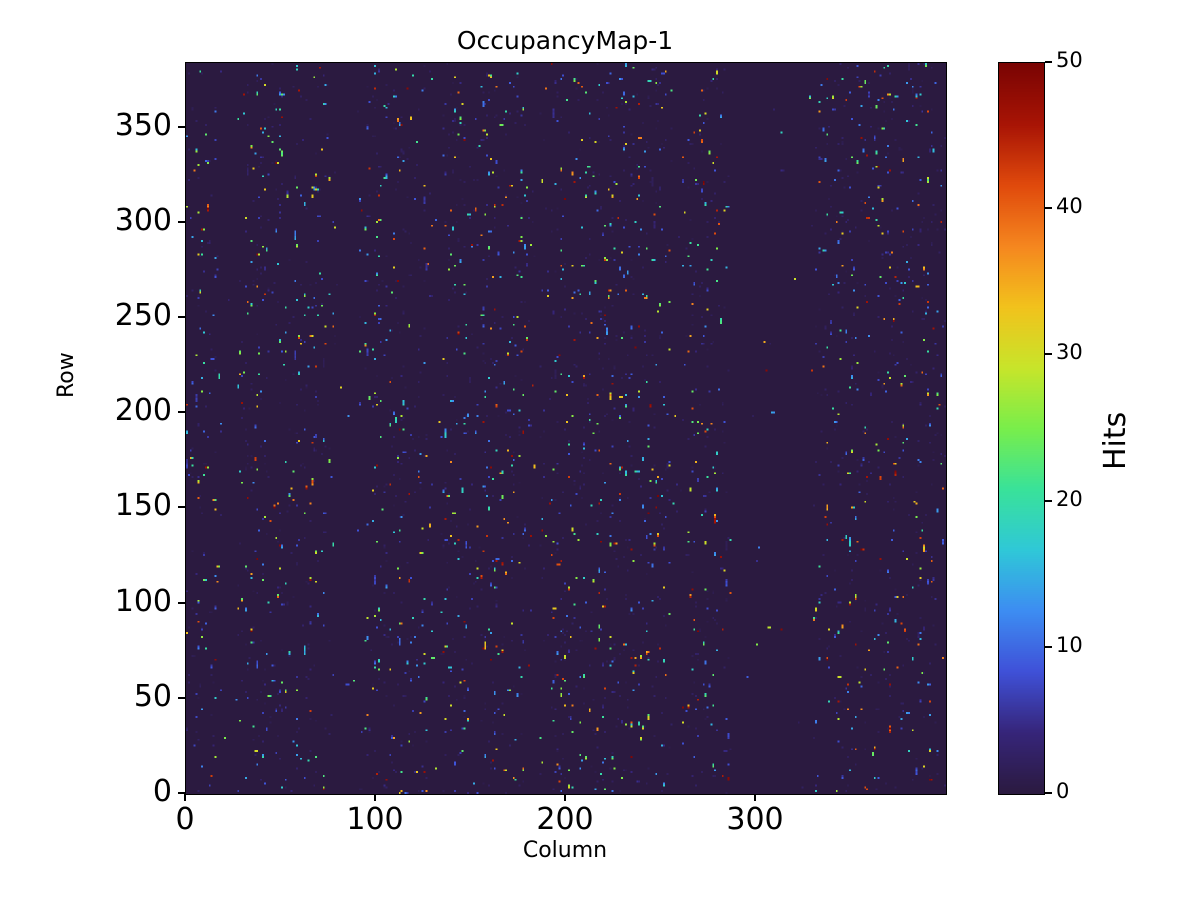  What do you see at coordinates (1069, 206) in the screenshot?
I see `colorbar-tick-label: 40` at bounding box center [1069, 206].